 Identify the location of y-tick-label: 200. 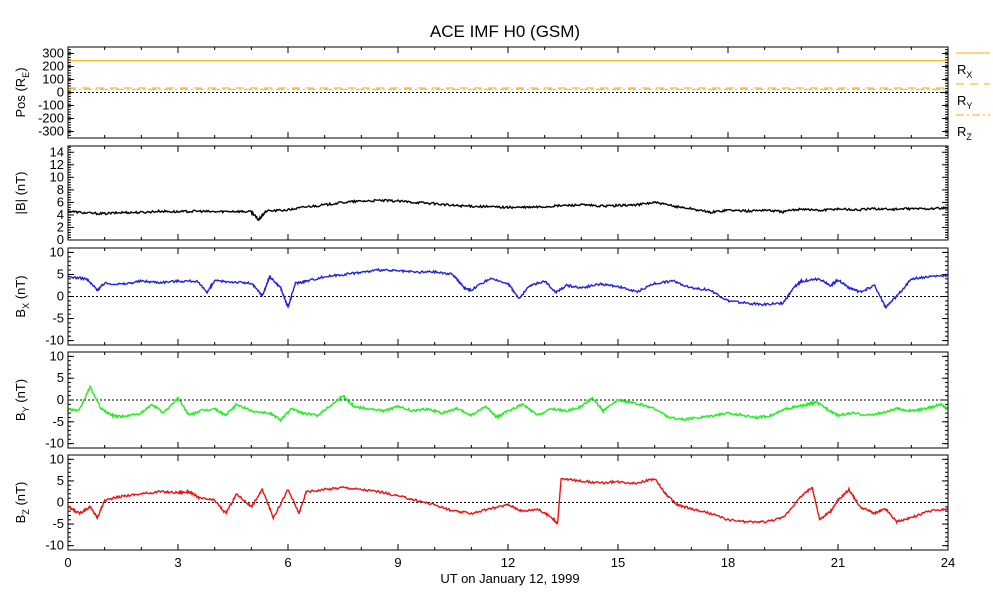
(53, 66).